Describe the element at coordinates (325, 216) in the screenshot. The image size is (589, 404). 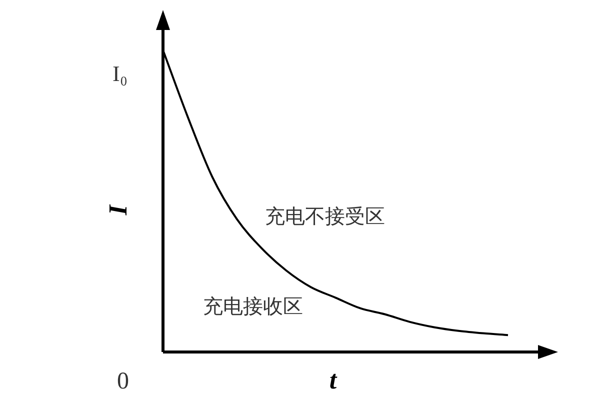
I see `annotation: 充电不接受区` at that location.